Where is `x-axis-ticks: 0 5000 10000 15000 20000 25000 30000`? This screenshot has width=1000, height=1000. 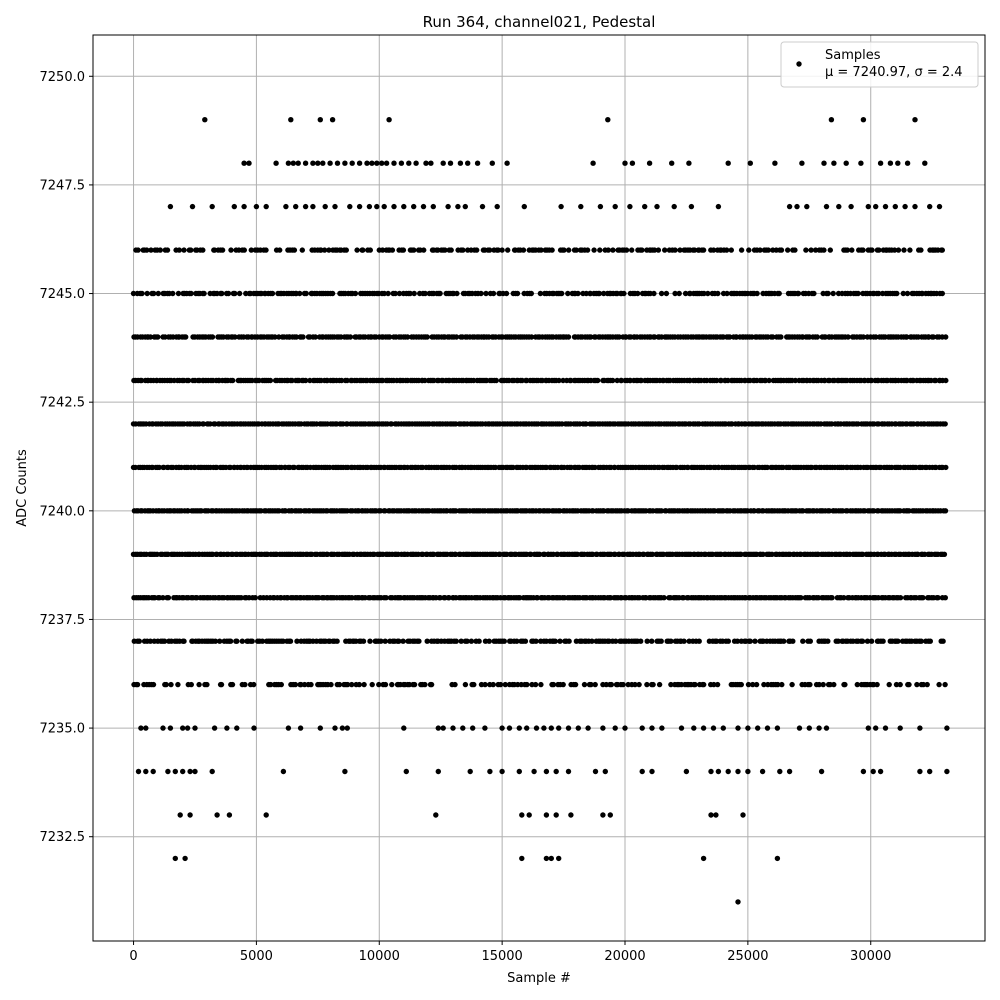
x-axis-ticks: 0 5000 10000 15000 20000 25000 30000 is located at coordinates (510, 952).